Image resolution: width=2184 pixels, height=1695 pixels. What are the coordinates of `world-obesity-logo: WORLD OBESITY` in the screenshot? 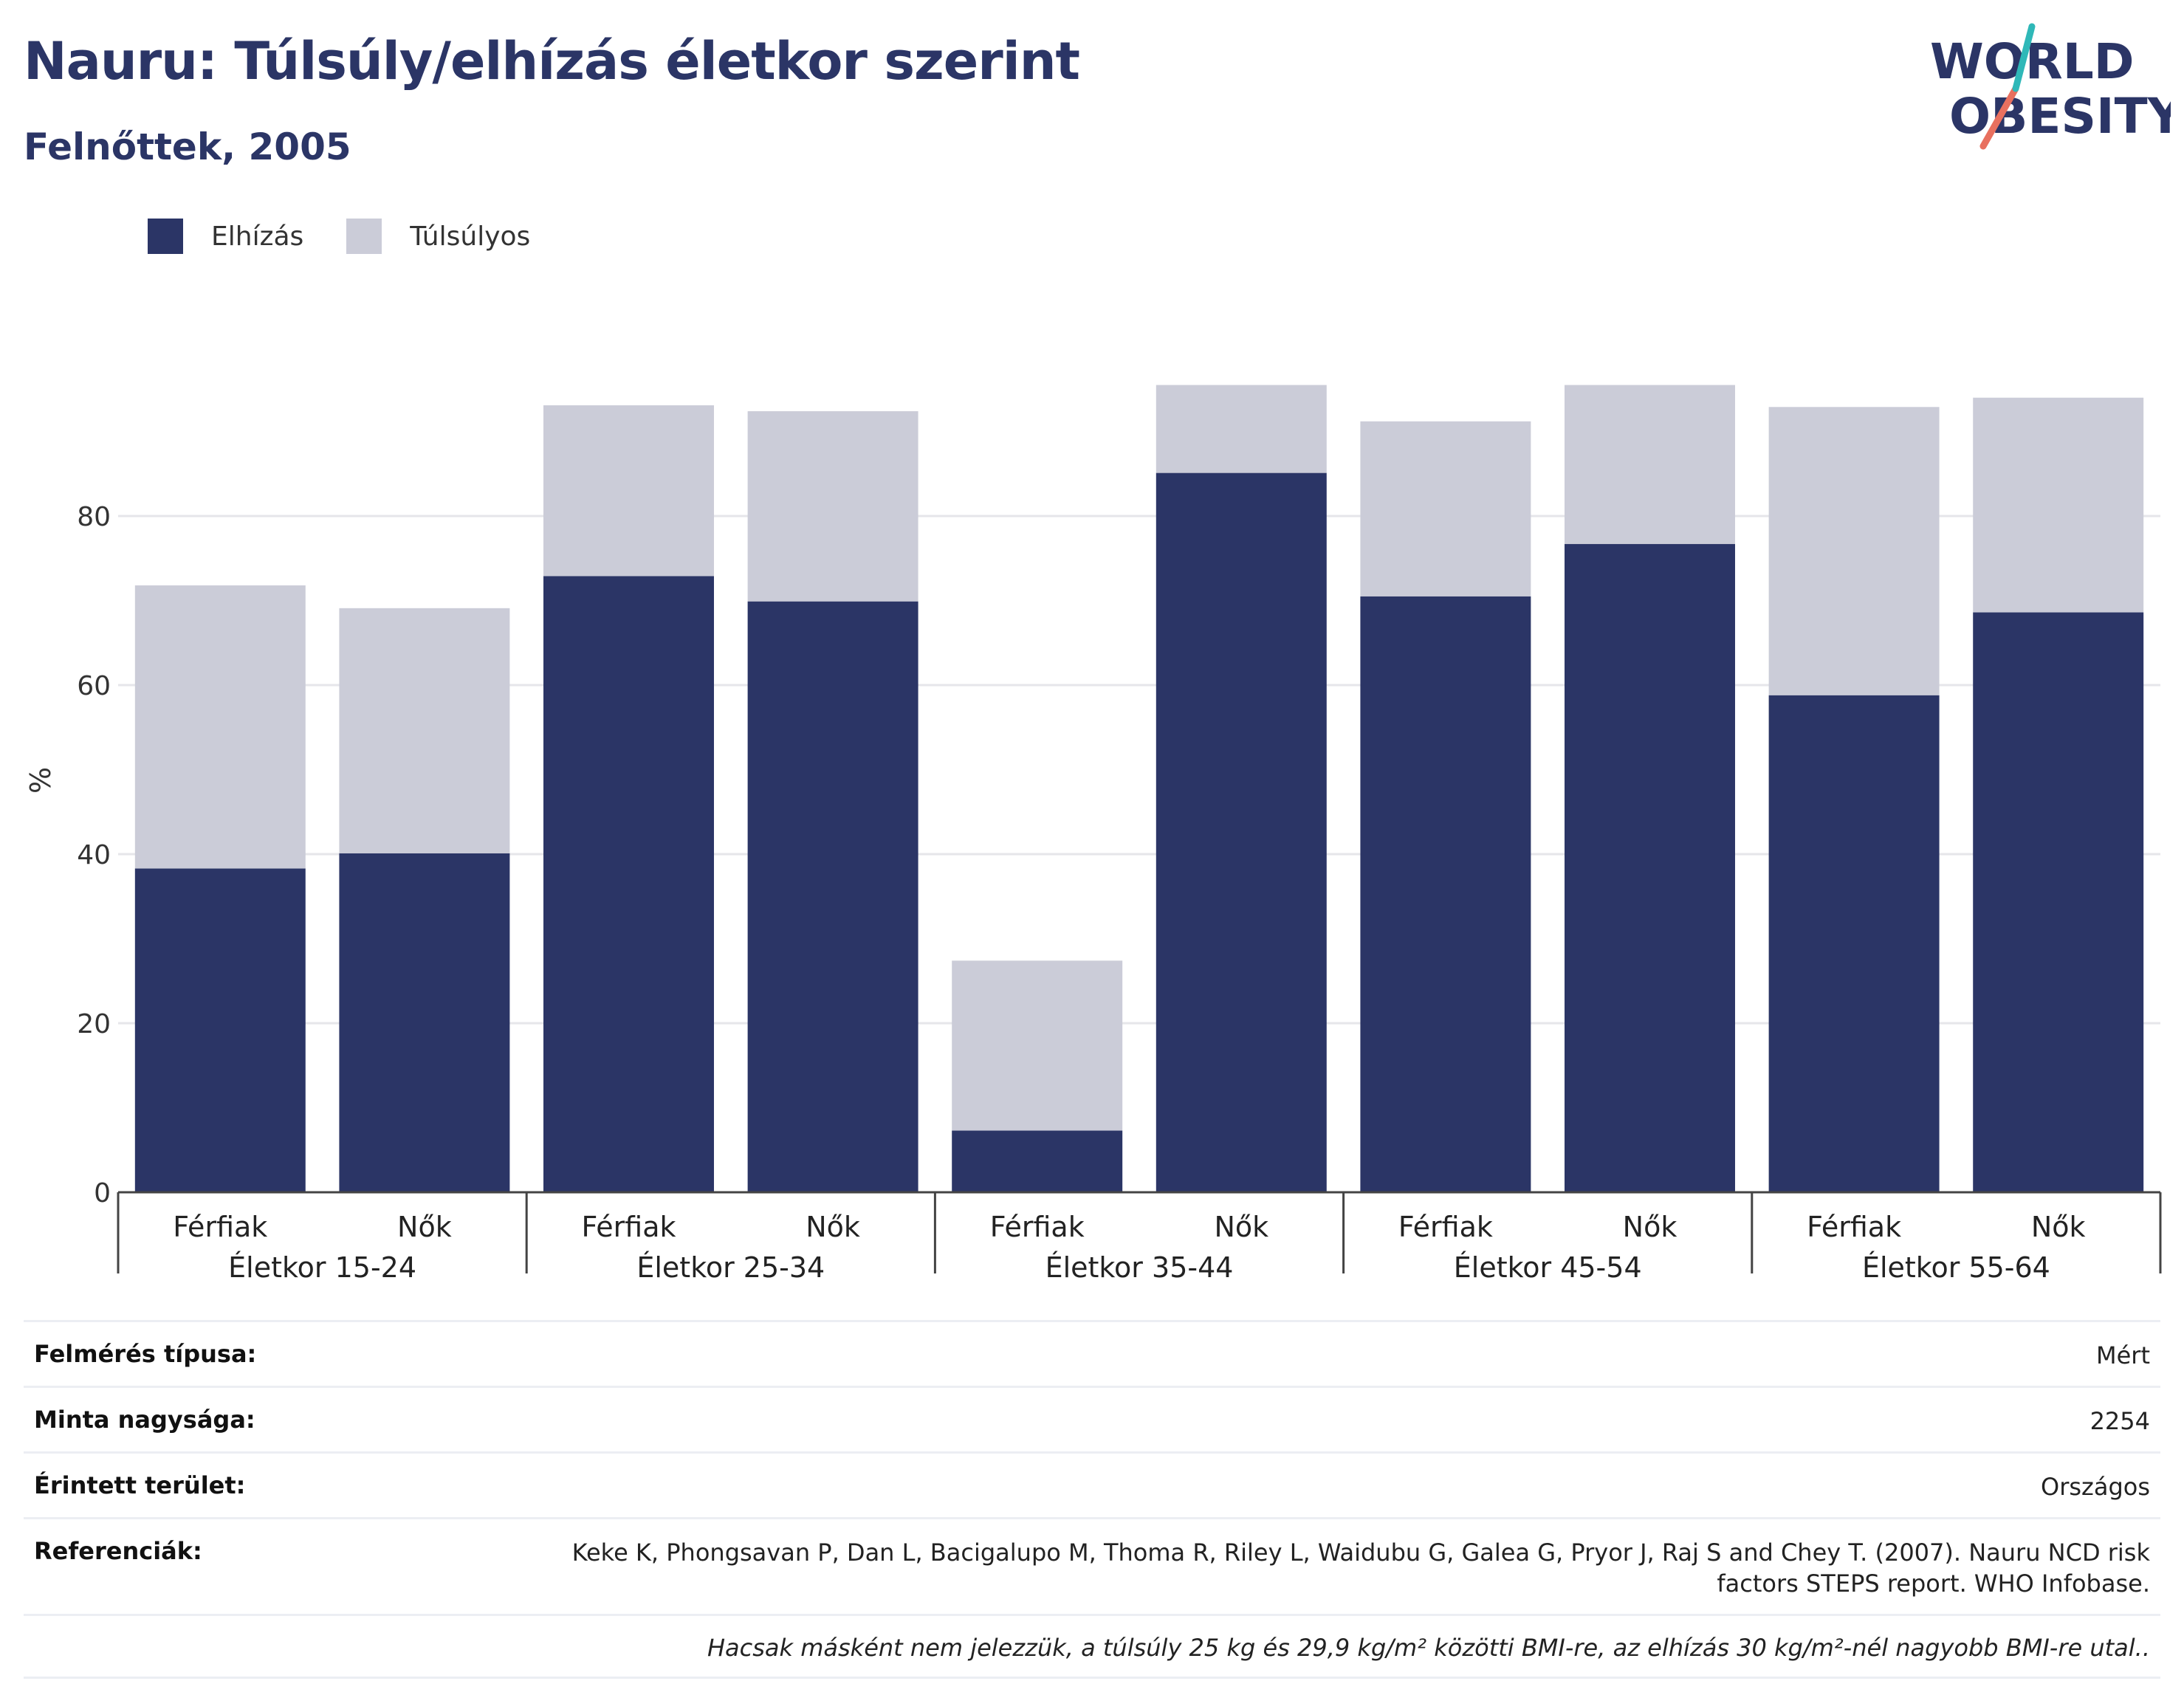 It's located at (2050, 86).